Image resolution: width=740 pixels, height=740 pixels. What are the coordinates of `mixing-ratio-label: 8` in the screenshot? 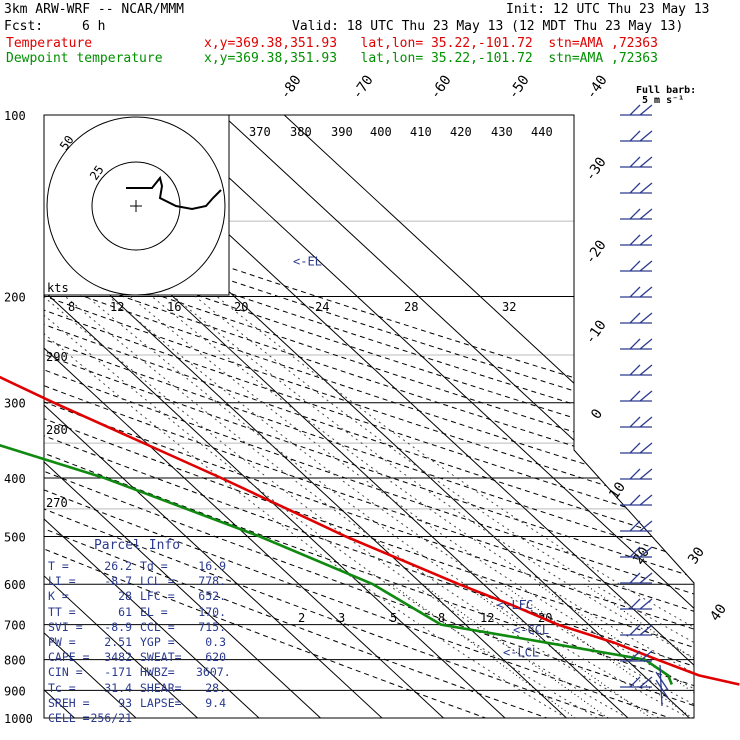 It's located at (71, 307).